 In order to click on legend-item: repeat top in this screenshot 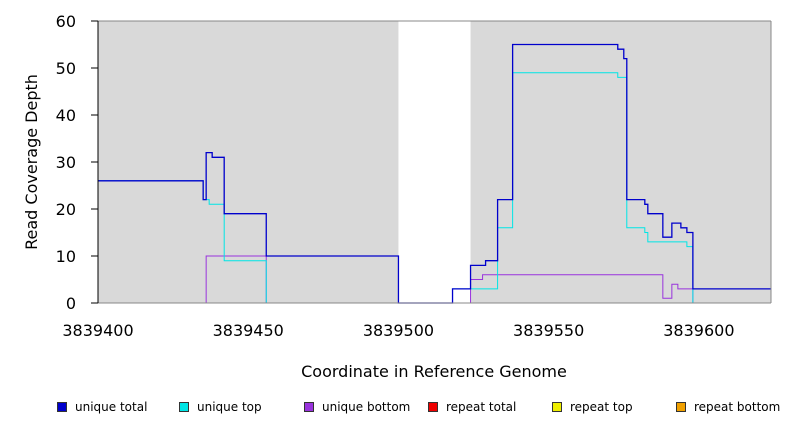, I will do `click(592, 407)`.